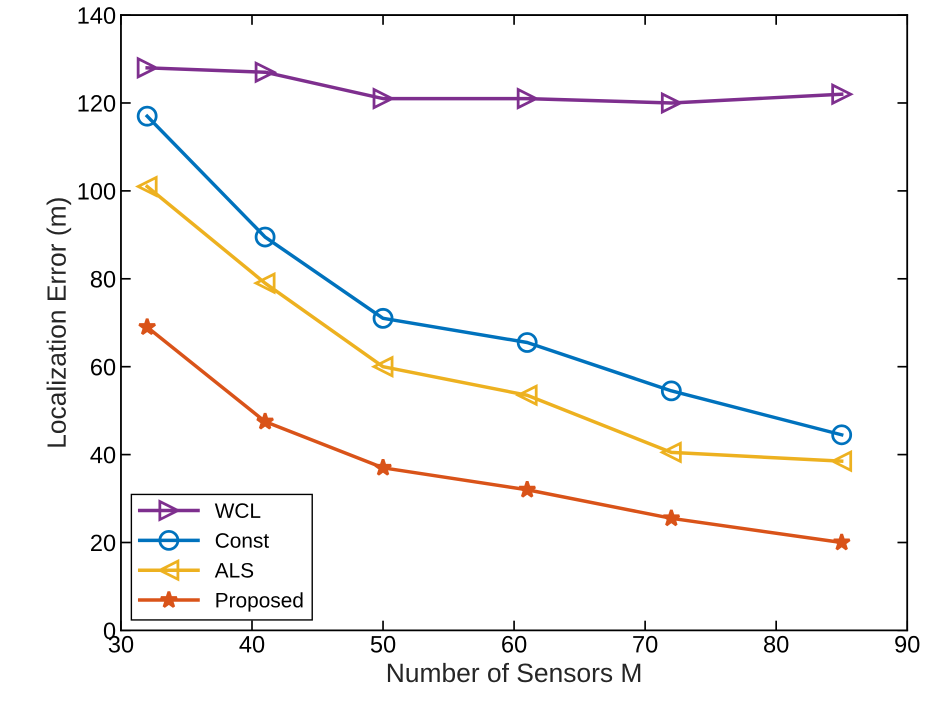 The height and width of the screenshot is (718, 945). Describe the element at coordinates (103, 455) in the screenshot. I see `y-tick-label: 40` at that location.